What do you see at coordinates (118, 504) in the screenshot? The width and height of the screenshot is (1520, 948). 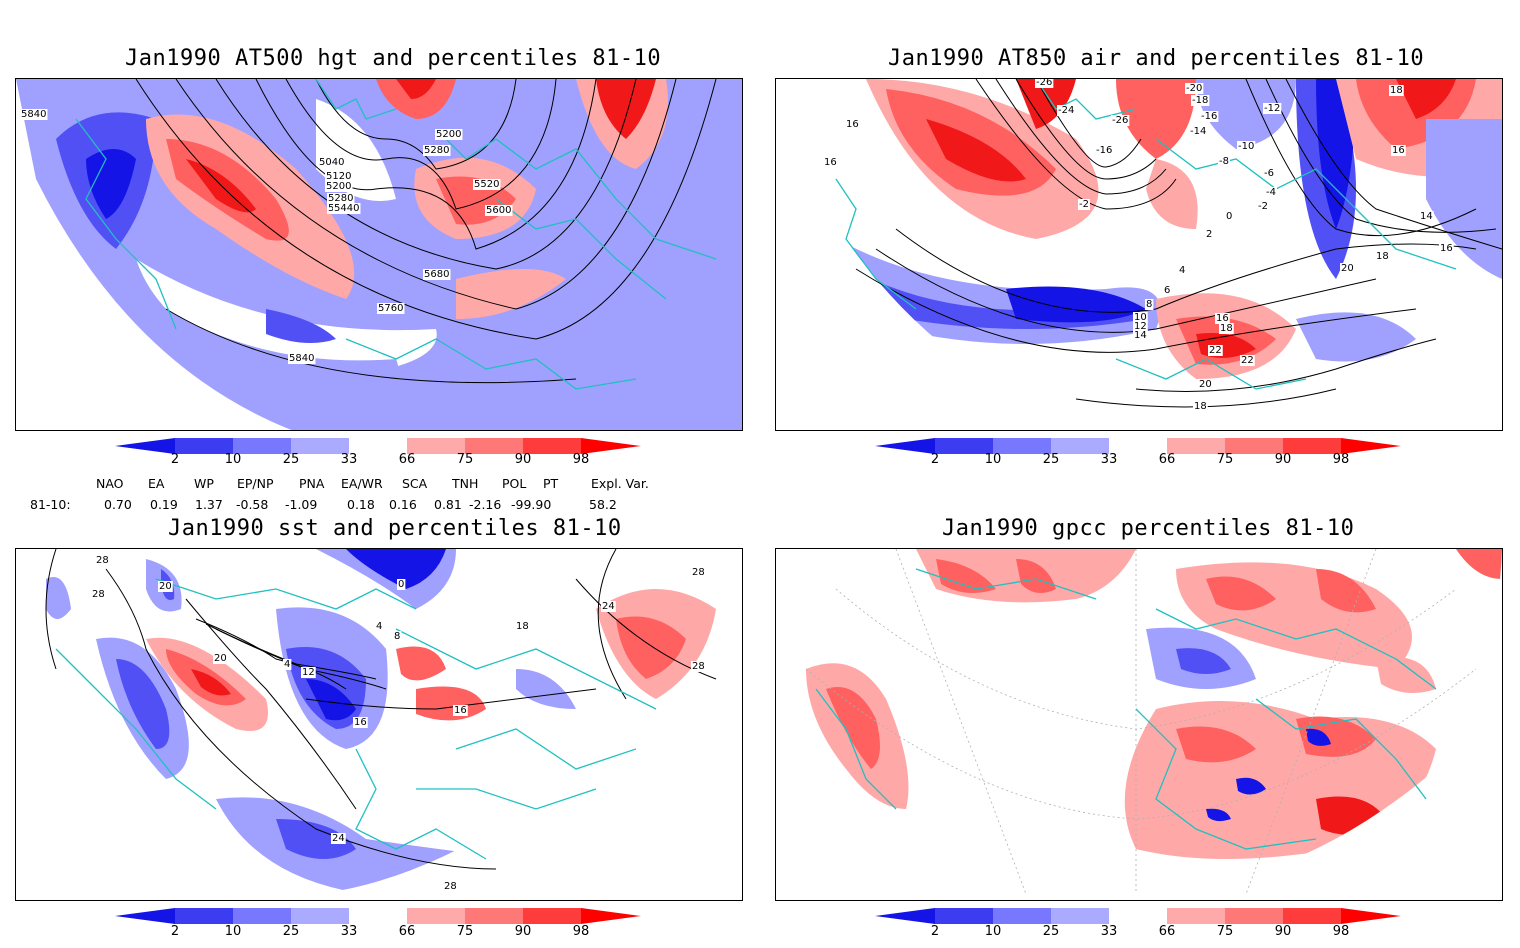 I see `index-value: 0.70` at bounding box center [118, 504].